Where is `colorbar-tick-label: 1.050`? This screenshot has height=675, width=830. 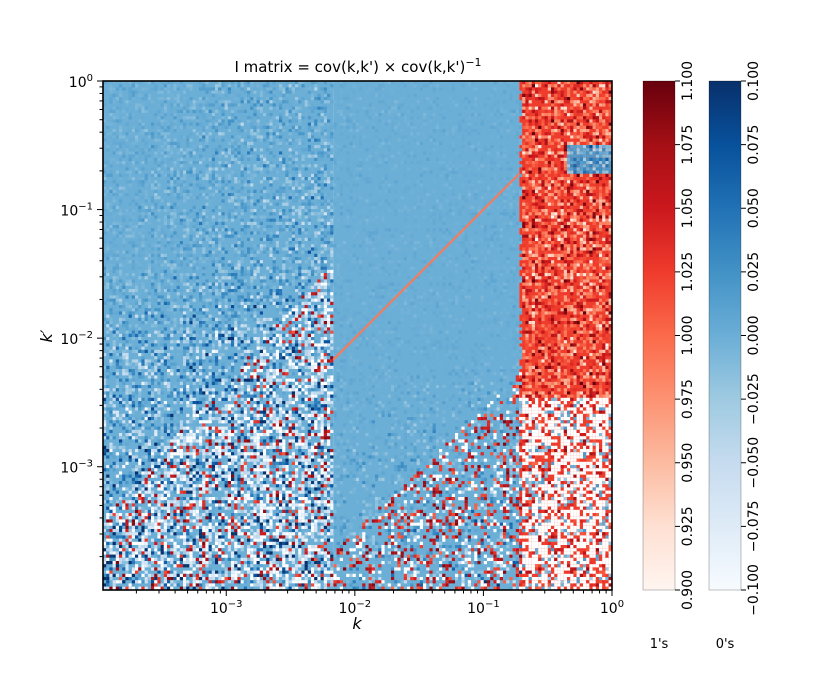
colorbar-tick-label: 1.050 is located at coordinates (688, 208).